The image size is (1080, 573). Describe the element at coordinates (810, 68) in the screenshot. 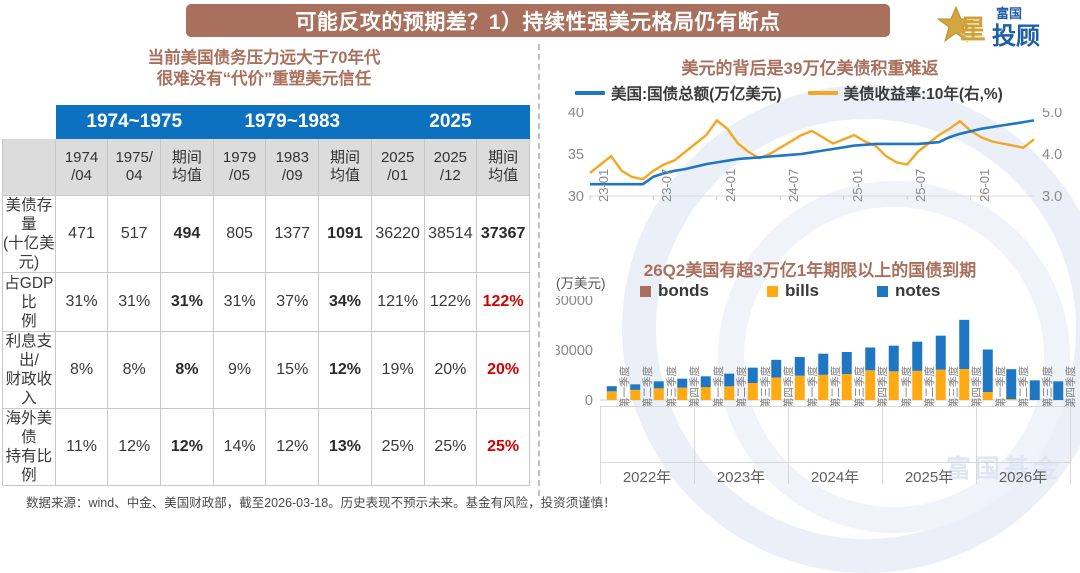

I see `line-chart-title: 美元的背后是39万亿美债积重难返` at that location.